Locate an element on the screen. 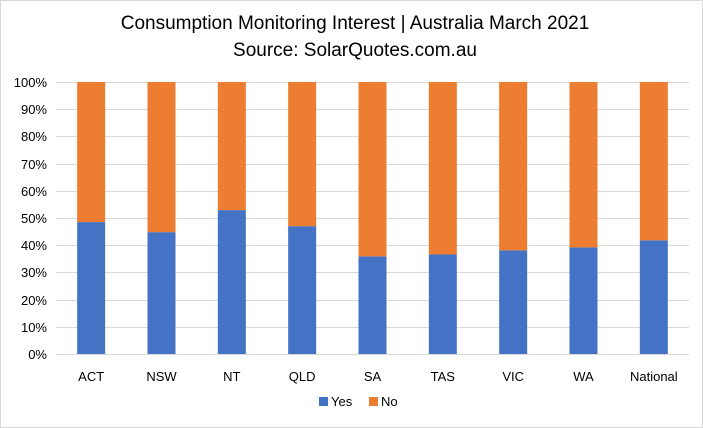 The height and width of the screenshot is (428, 703). y-tick-label: 40% is located at coordinates (34, 245).